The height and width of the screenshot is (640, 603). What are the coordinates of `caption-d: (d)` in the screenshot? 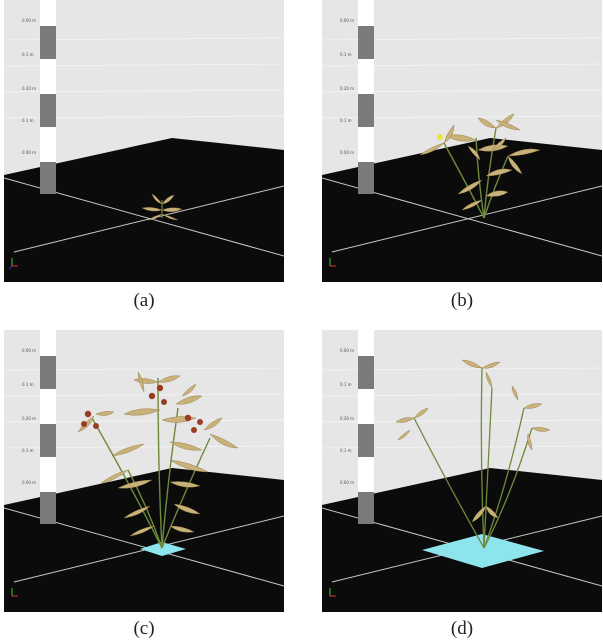 It's located at (462, 628).